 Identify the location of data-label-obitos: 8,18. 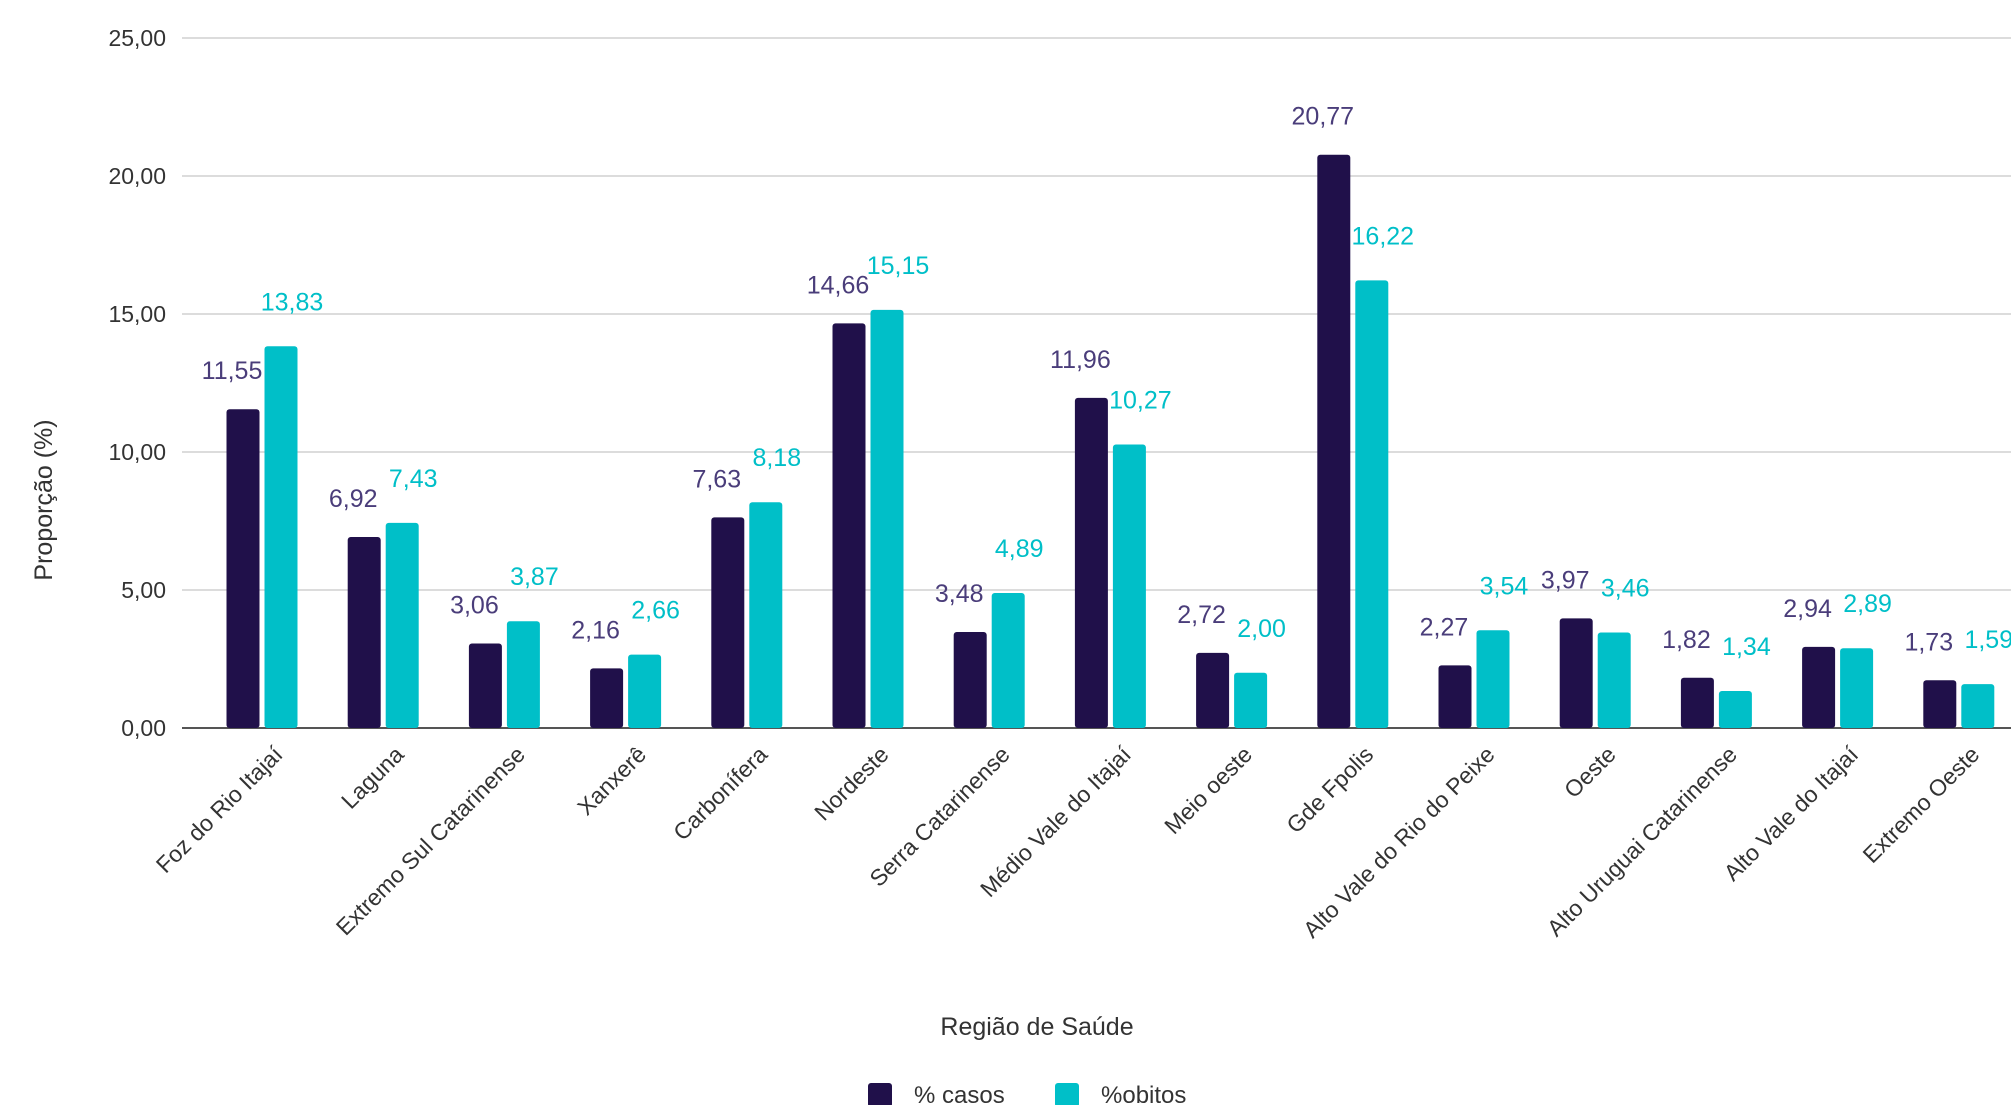
(776, 458).